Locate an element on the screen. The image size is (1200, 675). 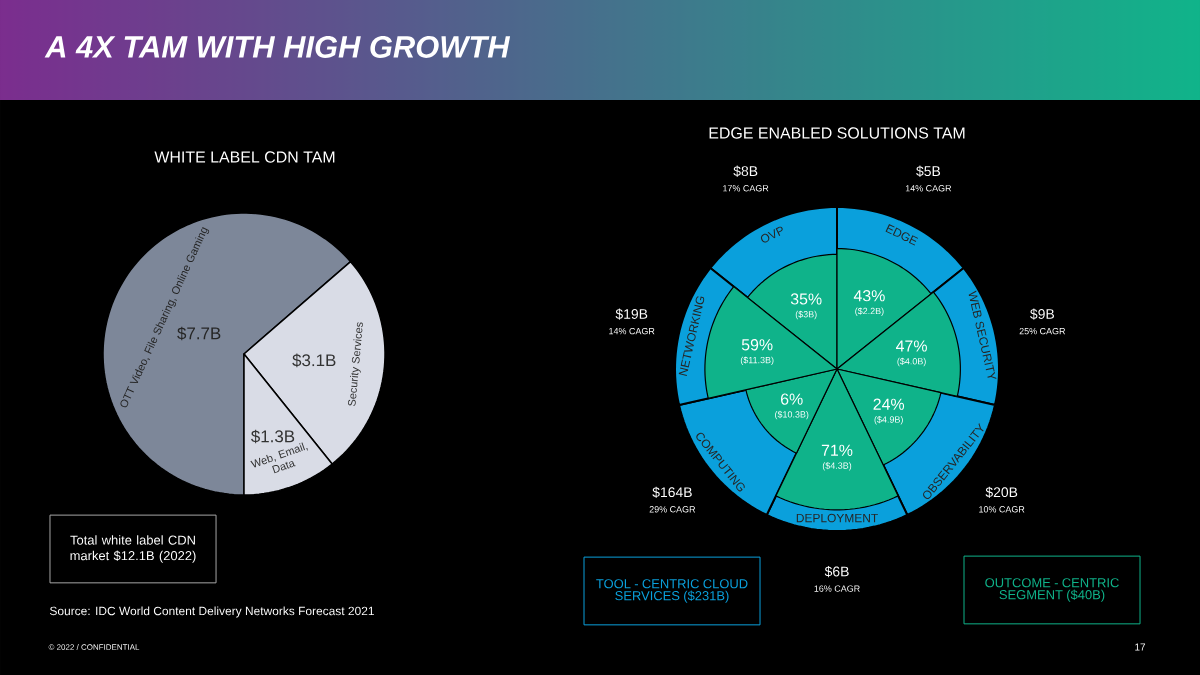
slice-label: Security Services is located at coordinates (355, 364).